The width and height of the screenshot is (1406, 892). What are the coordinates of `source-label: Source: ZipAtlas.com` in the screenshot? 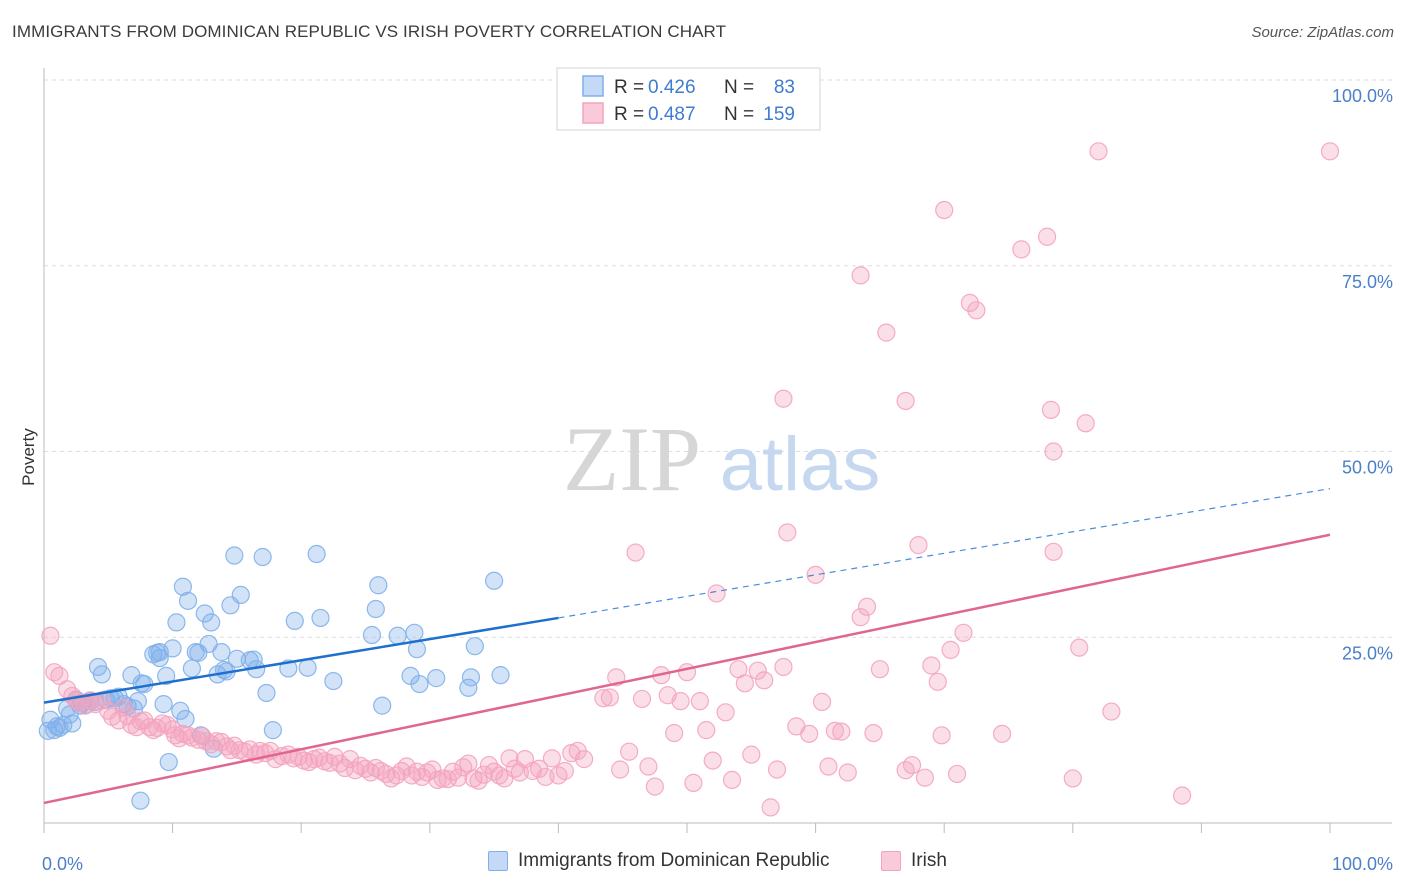 It's located at (1322, 32).